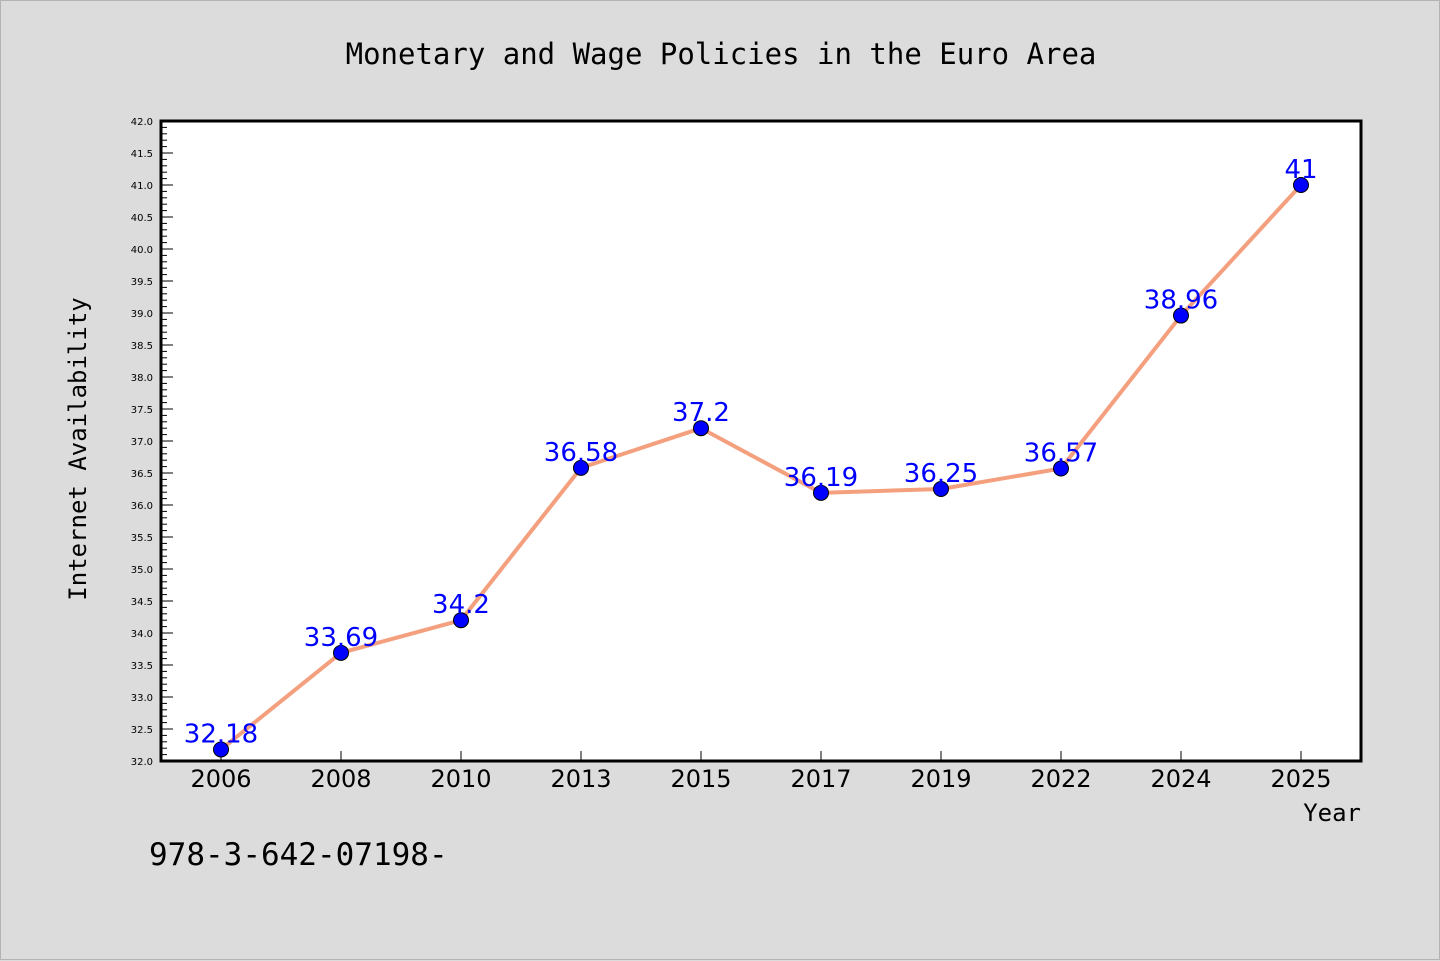 Image resolution: width=1440 pixels, height=961 pixels. Describe the element at coordinates (1180, 779) in the screenshot. I see `x-tick-label: 2024` at that location.